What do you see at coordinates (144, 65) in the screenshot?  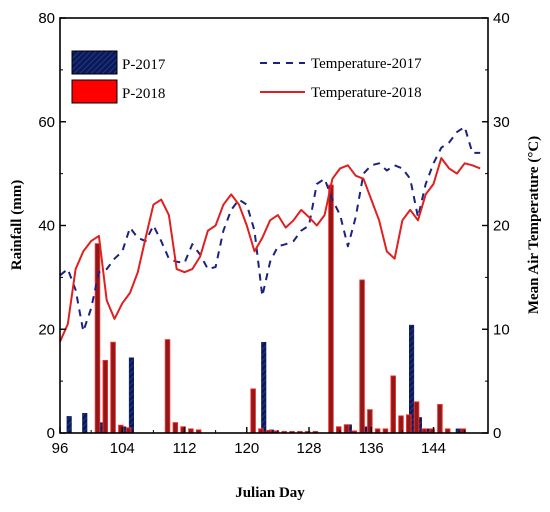 I see `legend-label-p2017: P-2017` at bounding box center [144, 65].